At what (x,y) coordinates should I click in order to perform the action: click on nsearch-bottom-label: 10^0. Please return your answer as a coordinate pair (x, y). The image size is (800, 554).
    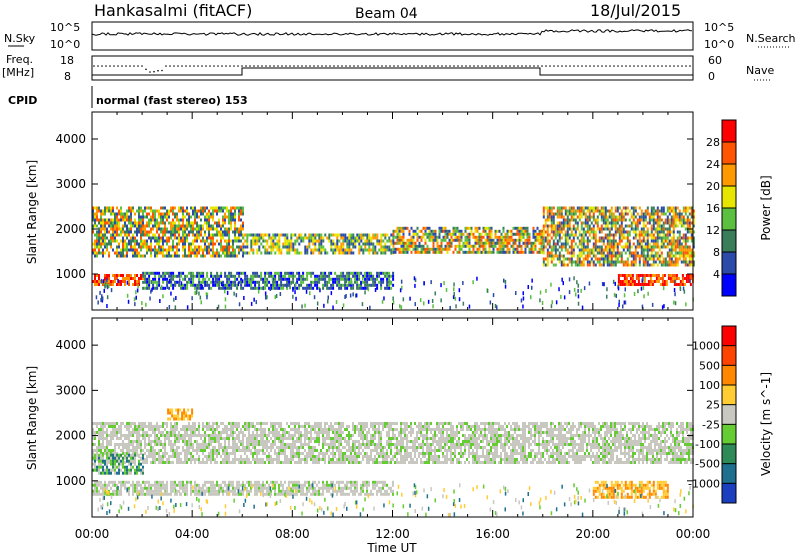
    Looking at the image, I should click on (719, 44).